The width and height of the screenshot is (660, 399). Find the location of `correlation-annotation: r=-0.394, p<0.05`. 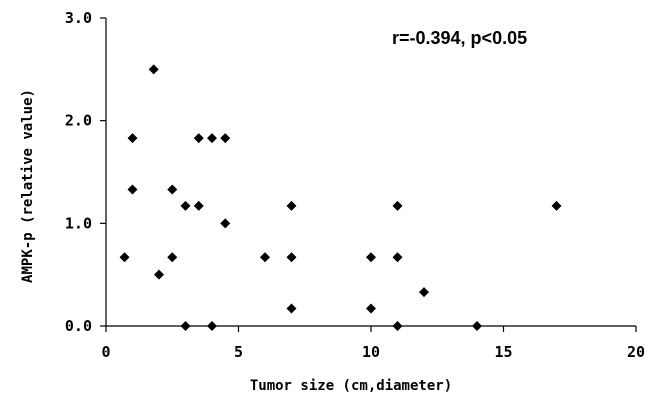

correlation-annotation: r=-0.394, p<0.05 is located at coordinates (459, 38).